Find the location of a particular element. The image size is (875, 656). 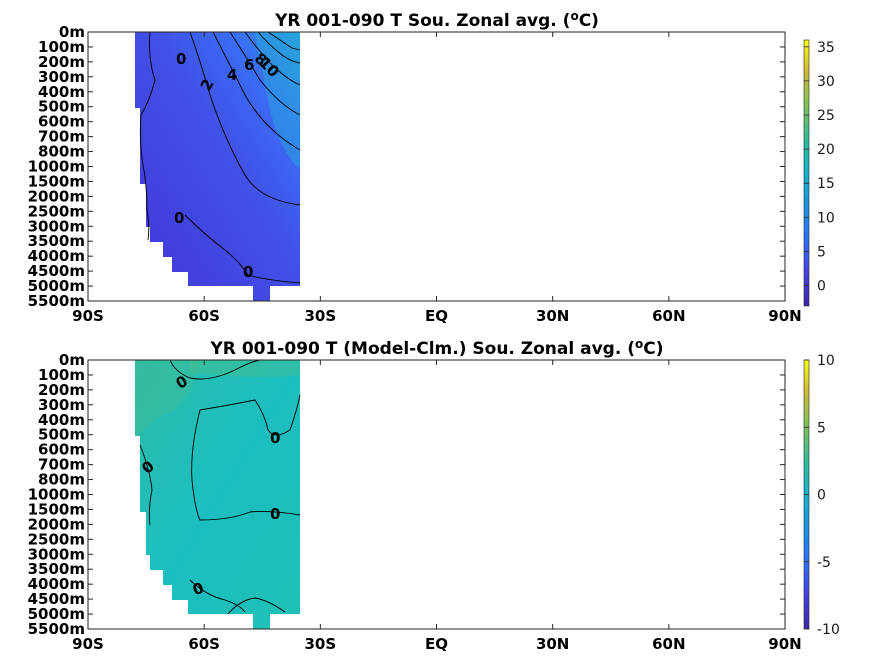

colorbar-tick-label: -10 is located at coordinates (828, 630).